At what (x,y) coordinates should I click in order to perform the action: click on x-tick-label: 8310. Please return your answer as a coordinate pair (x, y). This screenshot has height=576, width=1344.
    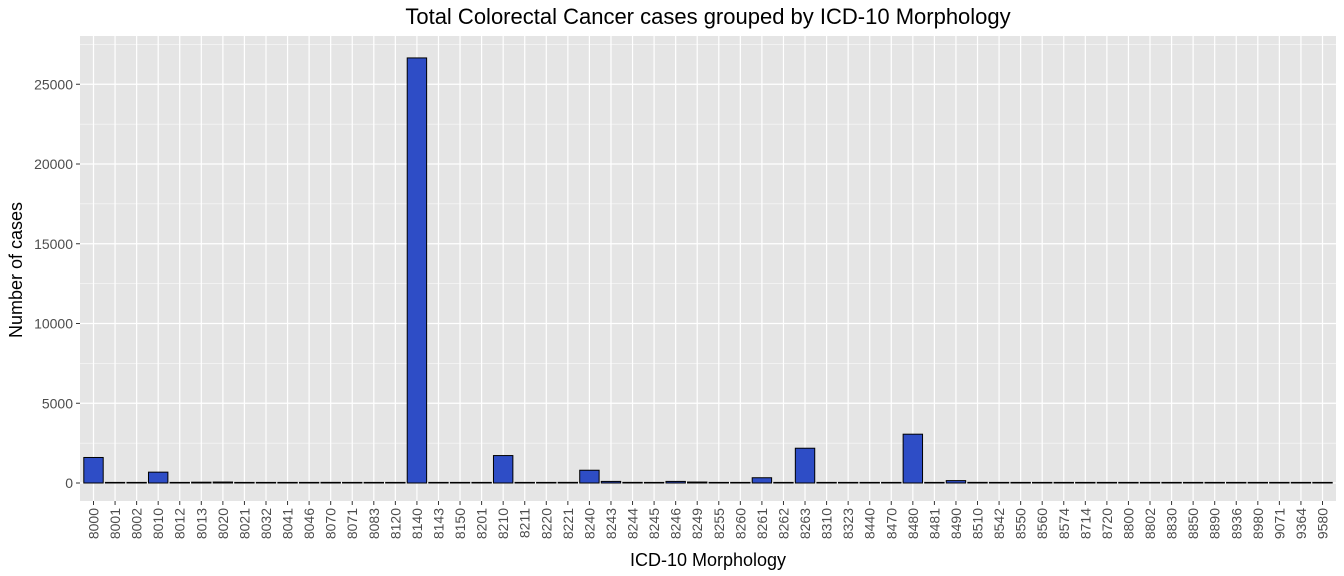
    Looking at the image, I should click on (827, 523).